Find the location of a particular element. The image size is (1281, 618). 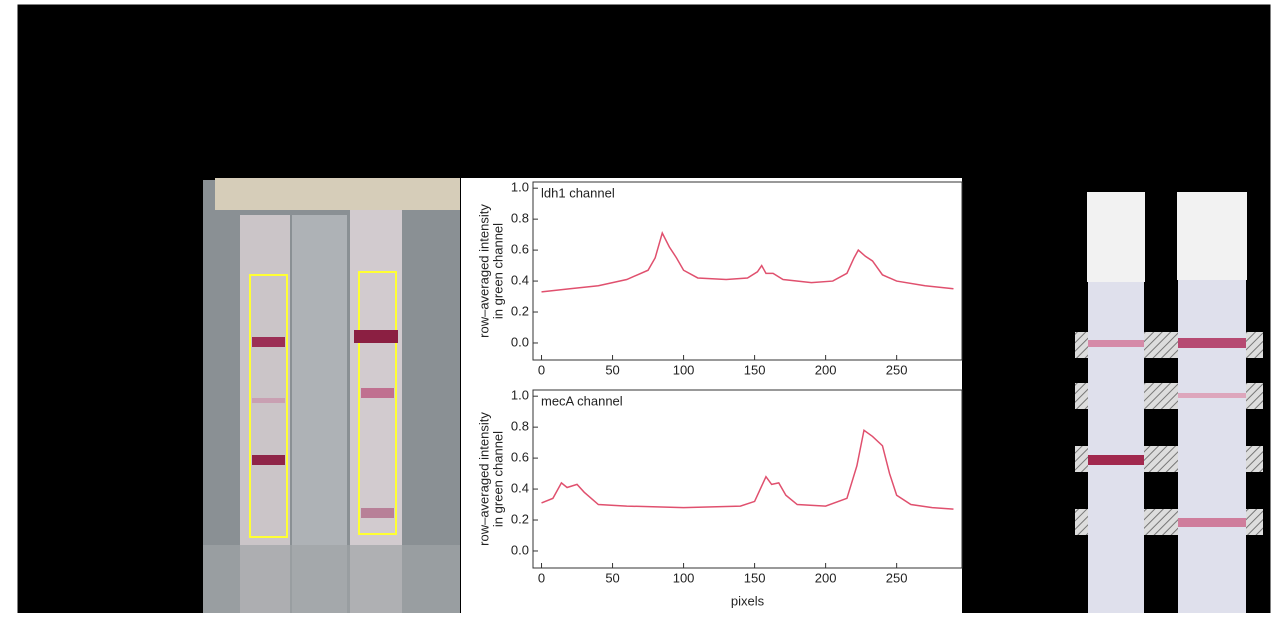

chart-title: ldh1 channel is located at coordinates (578, 192).